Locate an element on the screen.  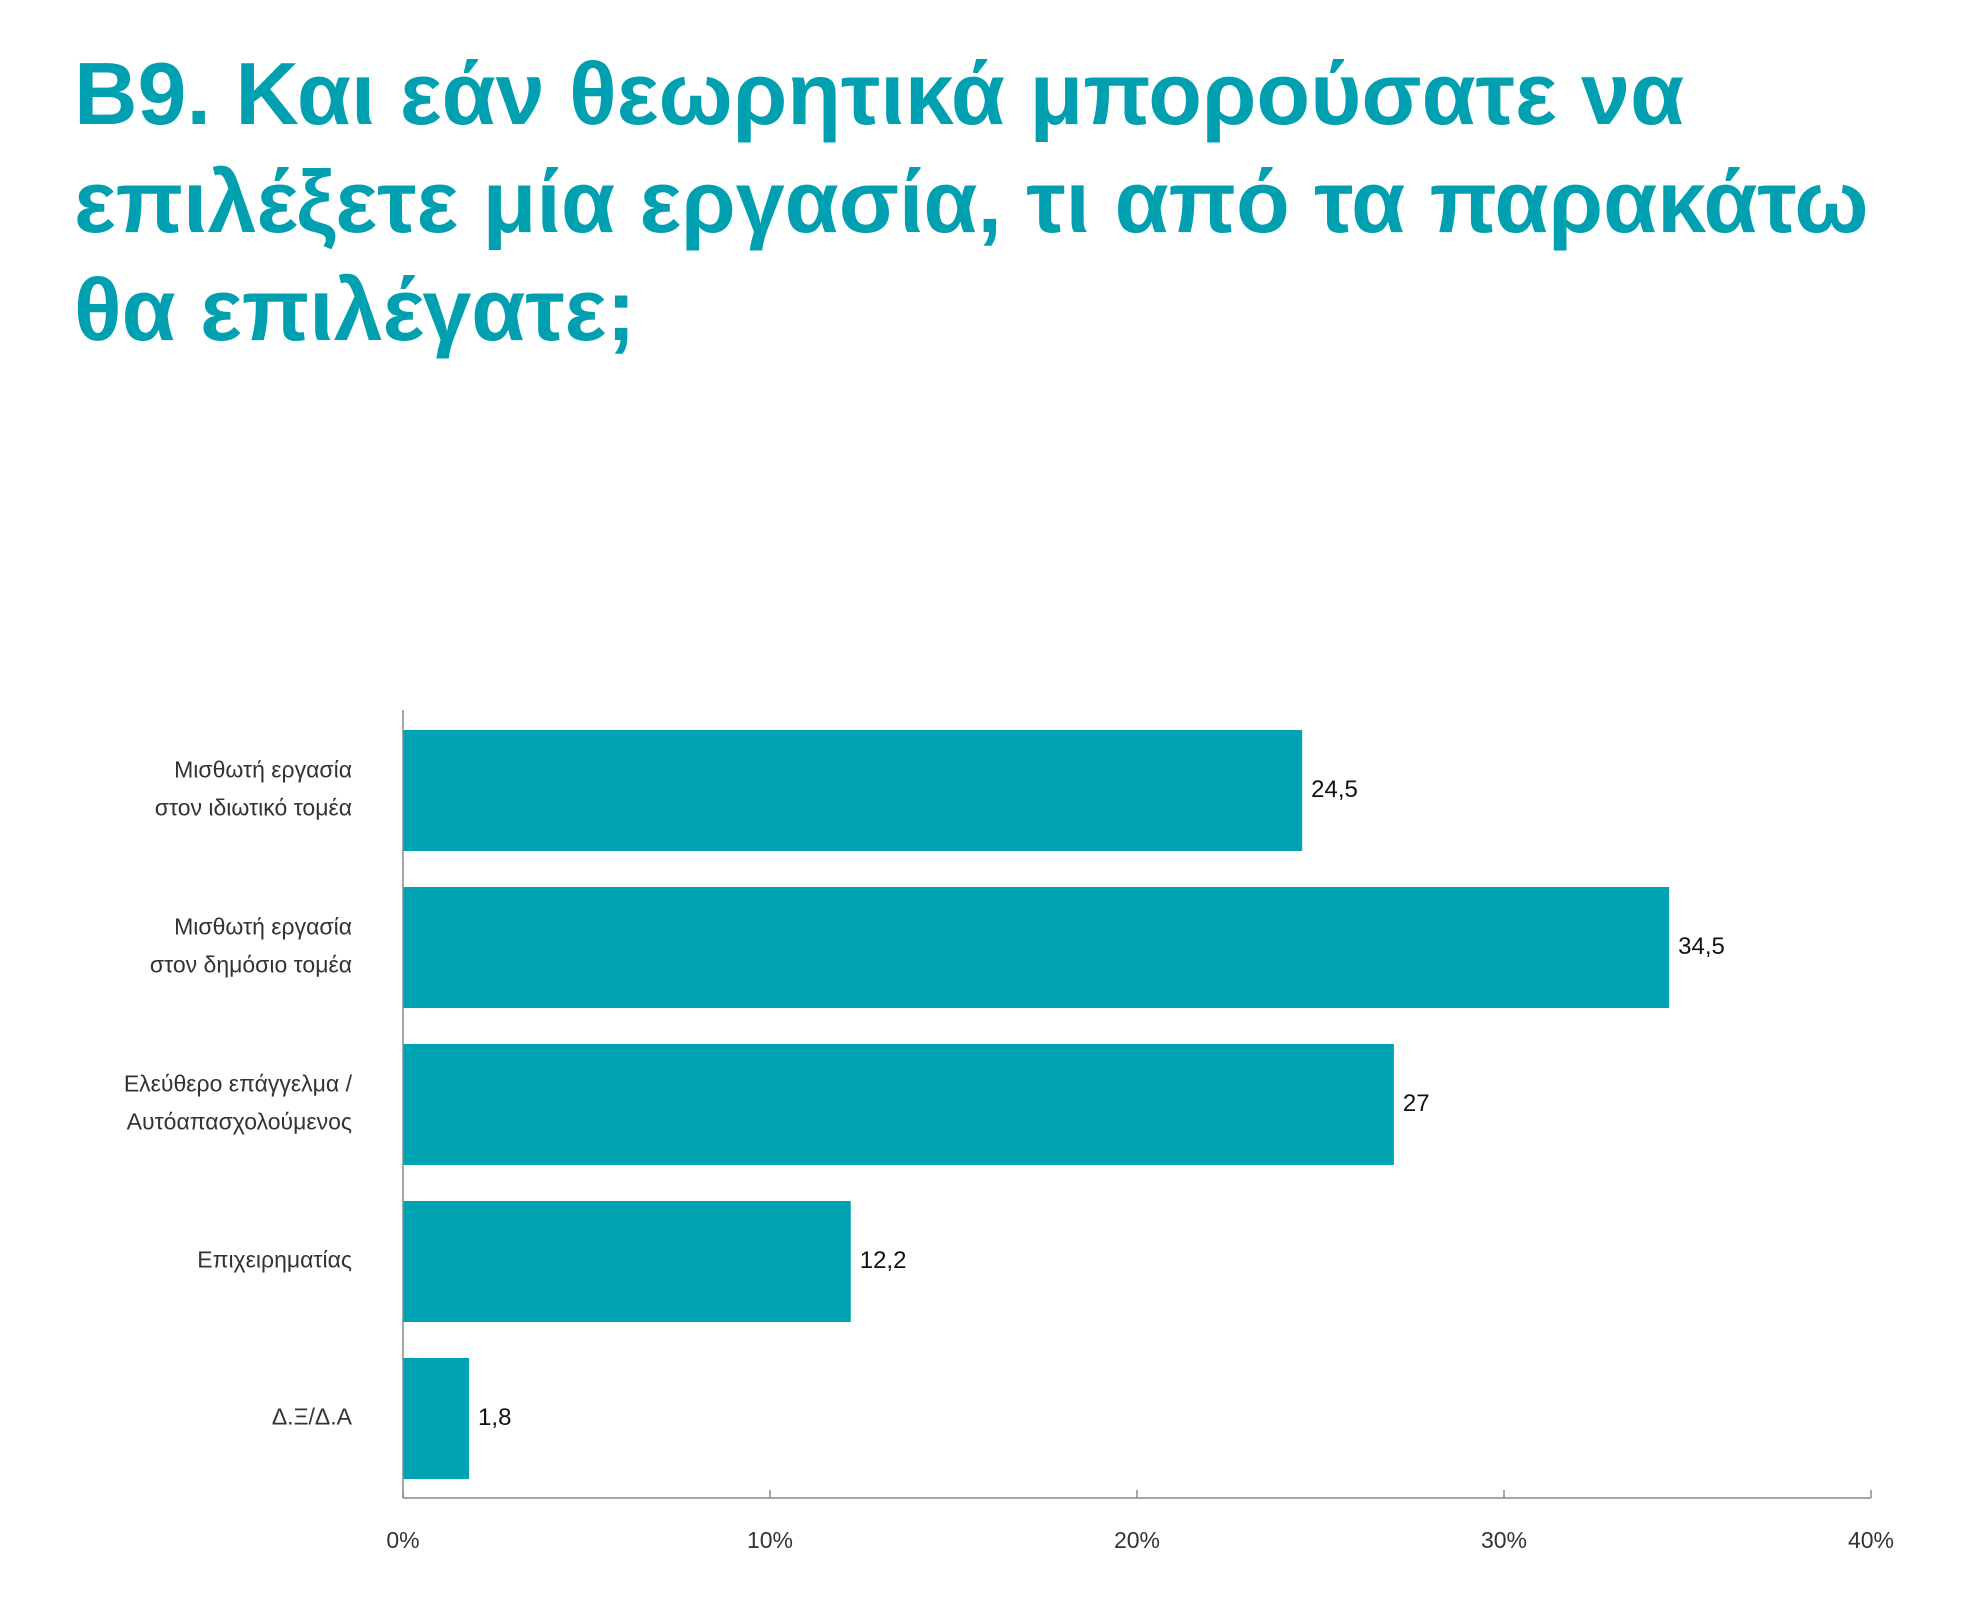
x-tick-label-4: 30% is located at coordinates (1504, 1540).